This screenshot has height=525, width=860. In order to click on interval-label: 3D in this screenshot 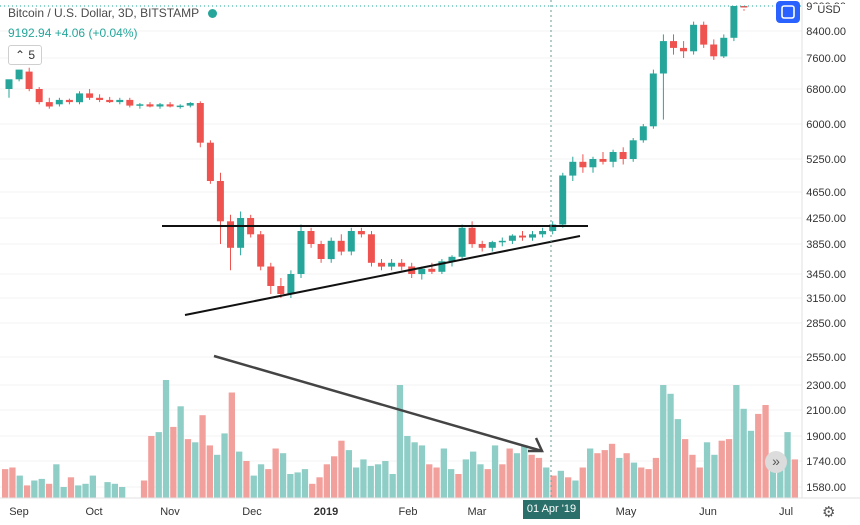, I will do `click(126, 13)`.